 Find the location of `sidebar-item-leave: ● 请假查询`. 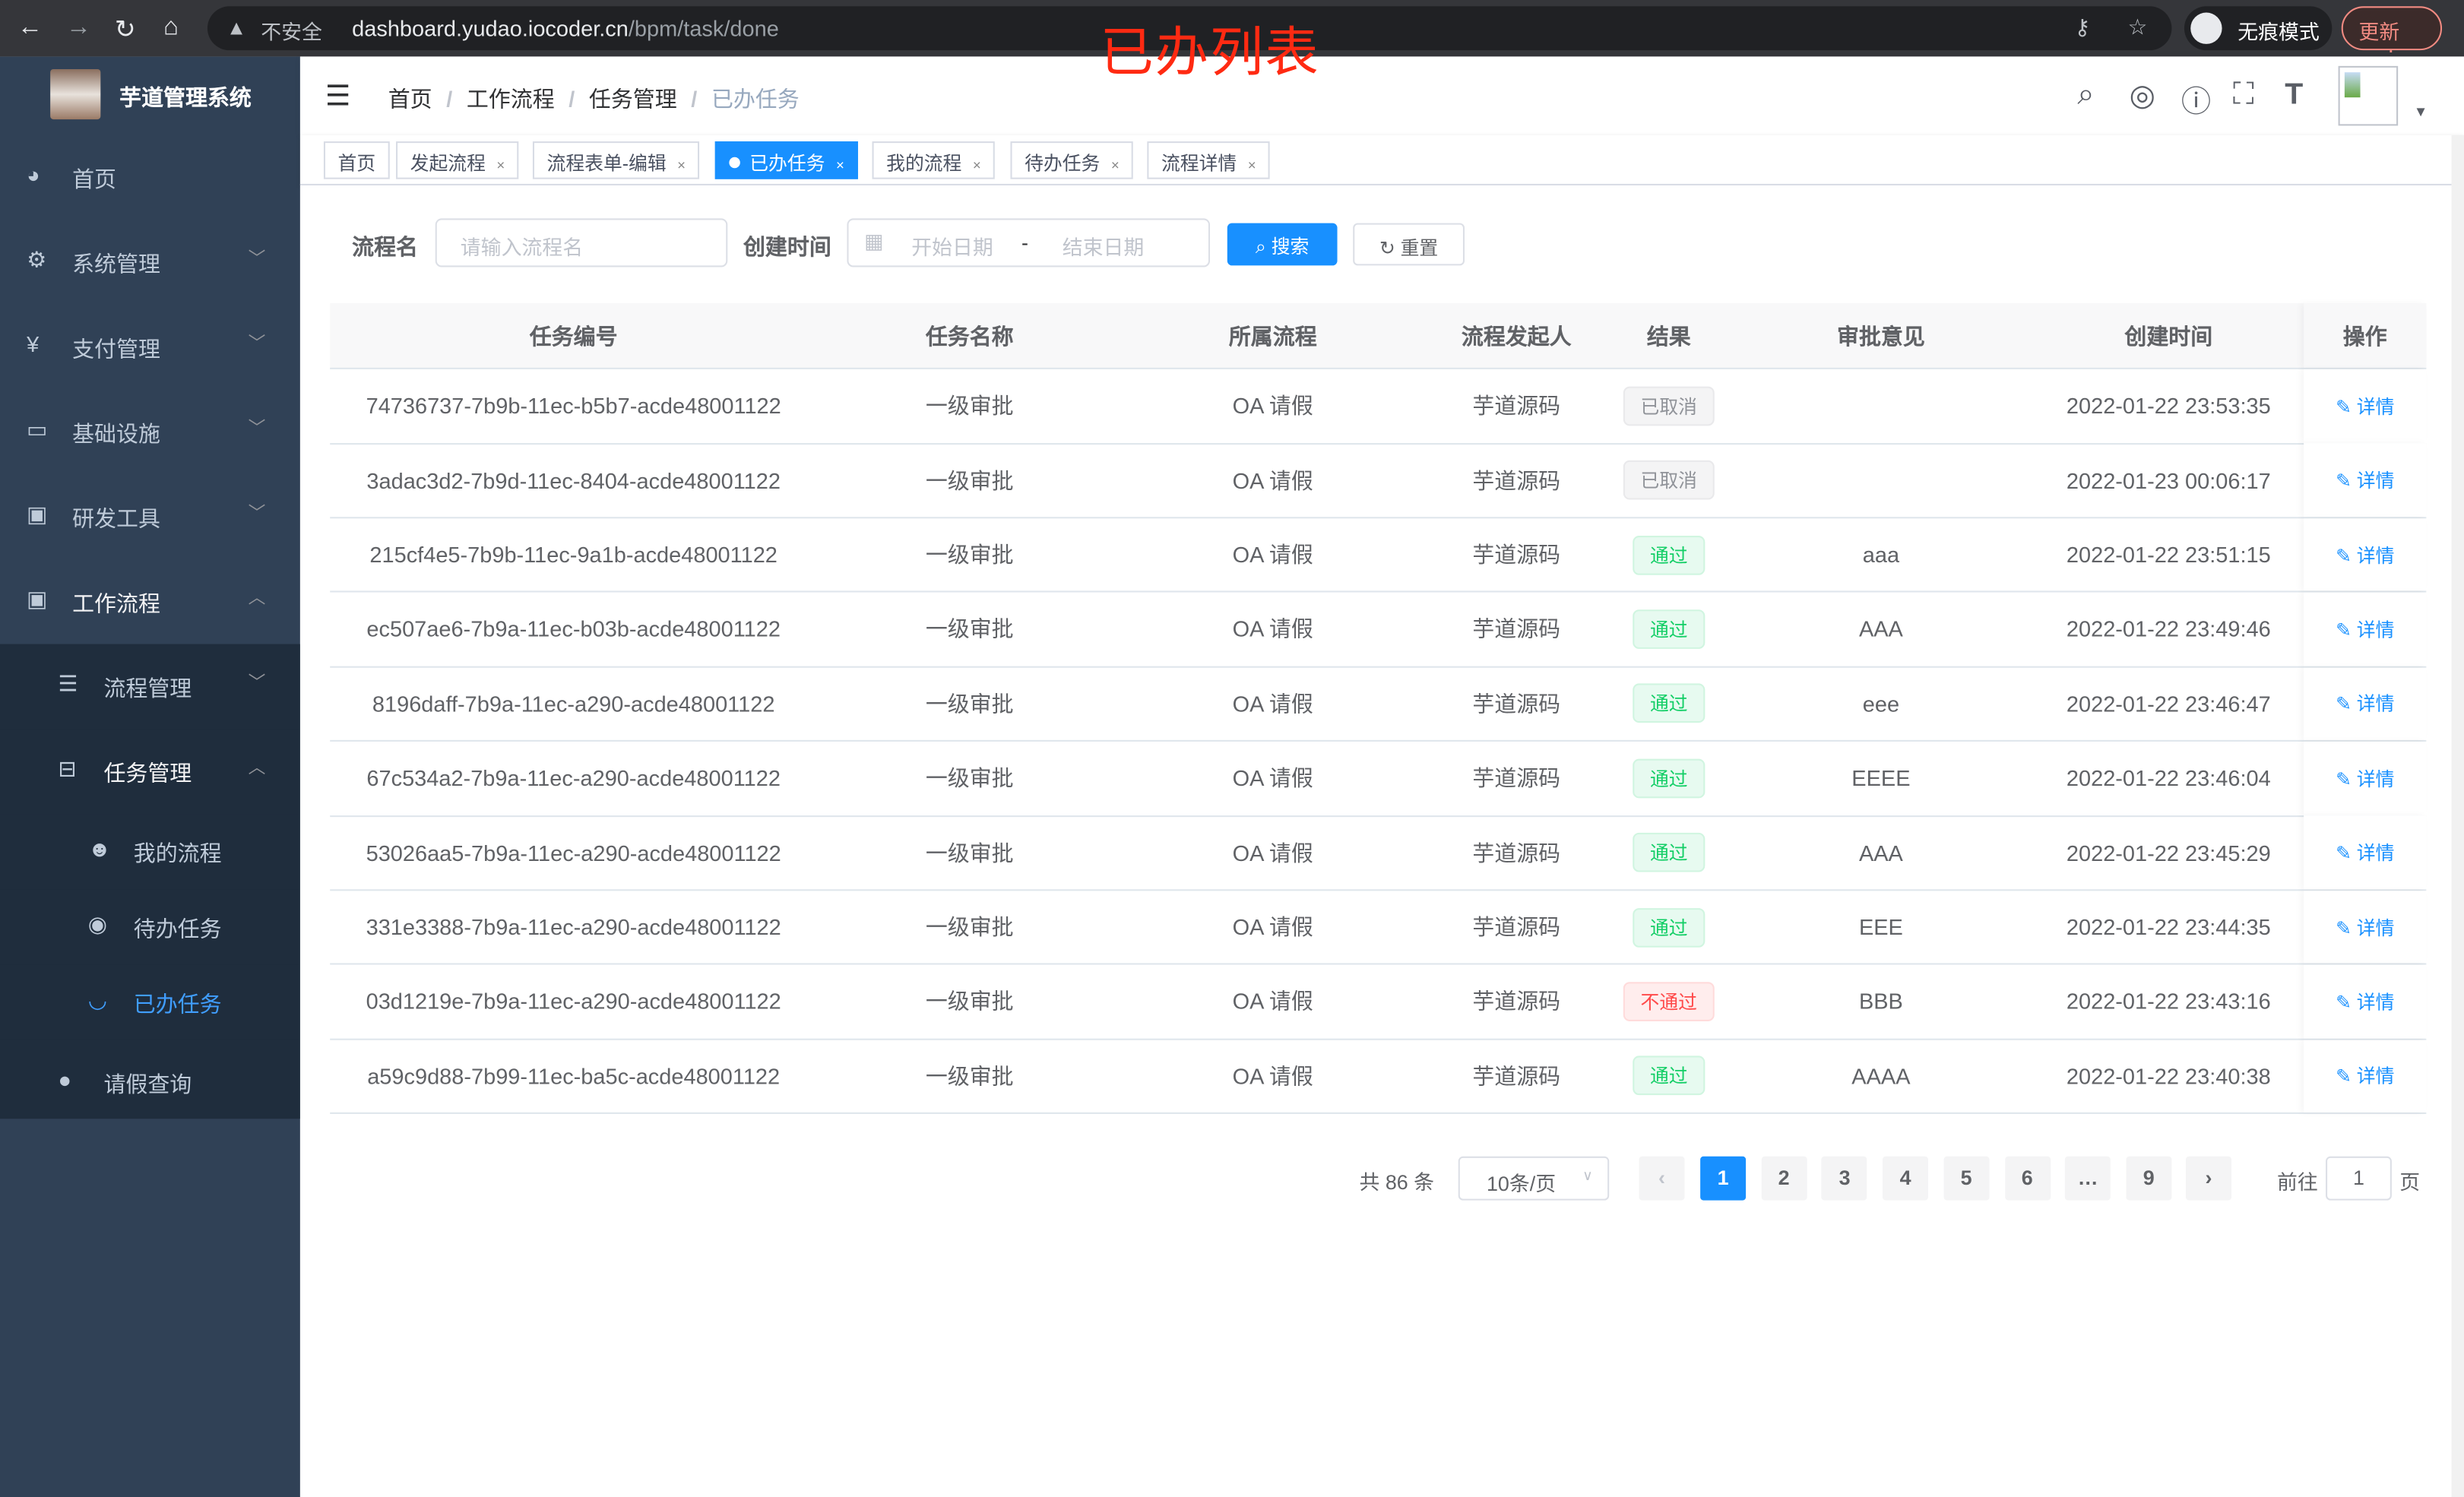

sidebar-item-leave: ● 请假查询 is located at coordinates (150, 1079).